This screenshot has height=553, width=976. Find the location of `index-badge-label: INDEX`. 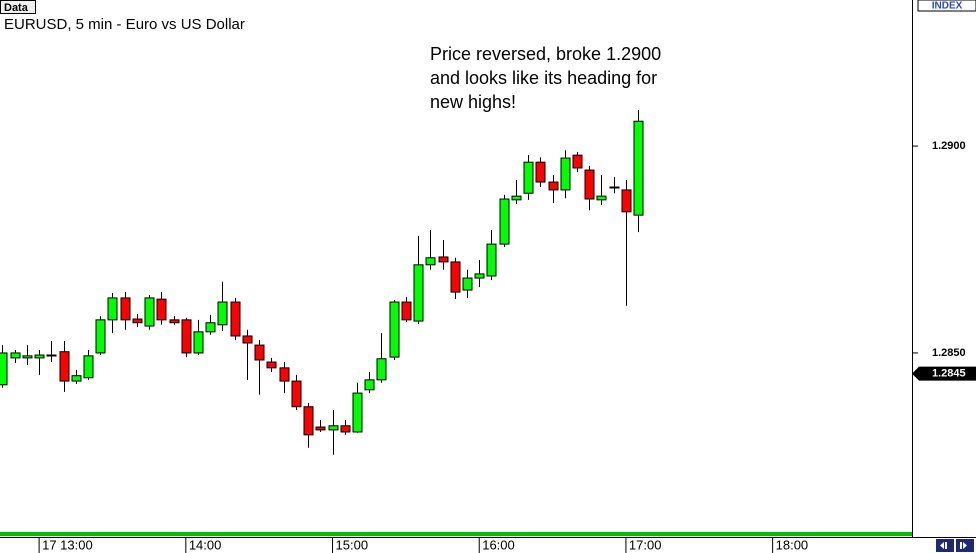

index-badge-label: INDEX is located at coordinates (947, 6).